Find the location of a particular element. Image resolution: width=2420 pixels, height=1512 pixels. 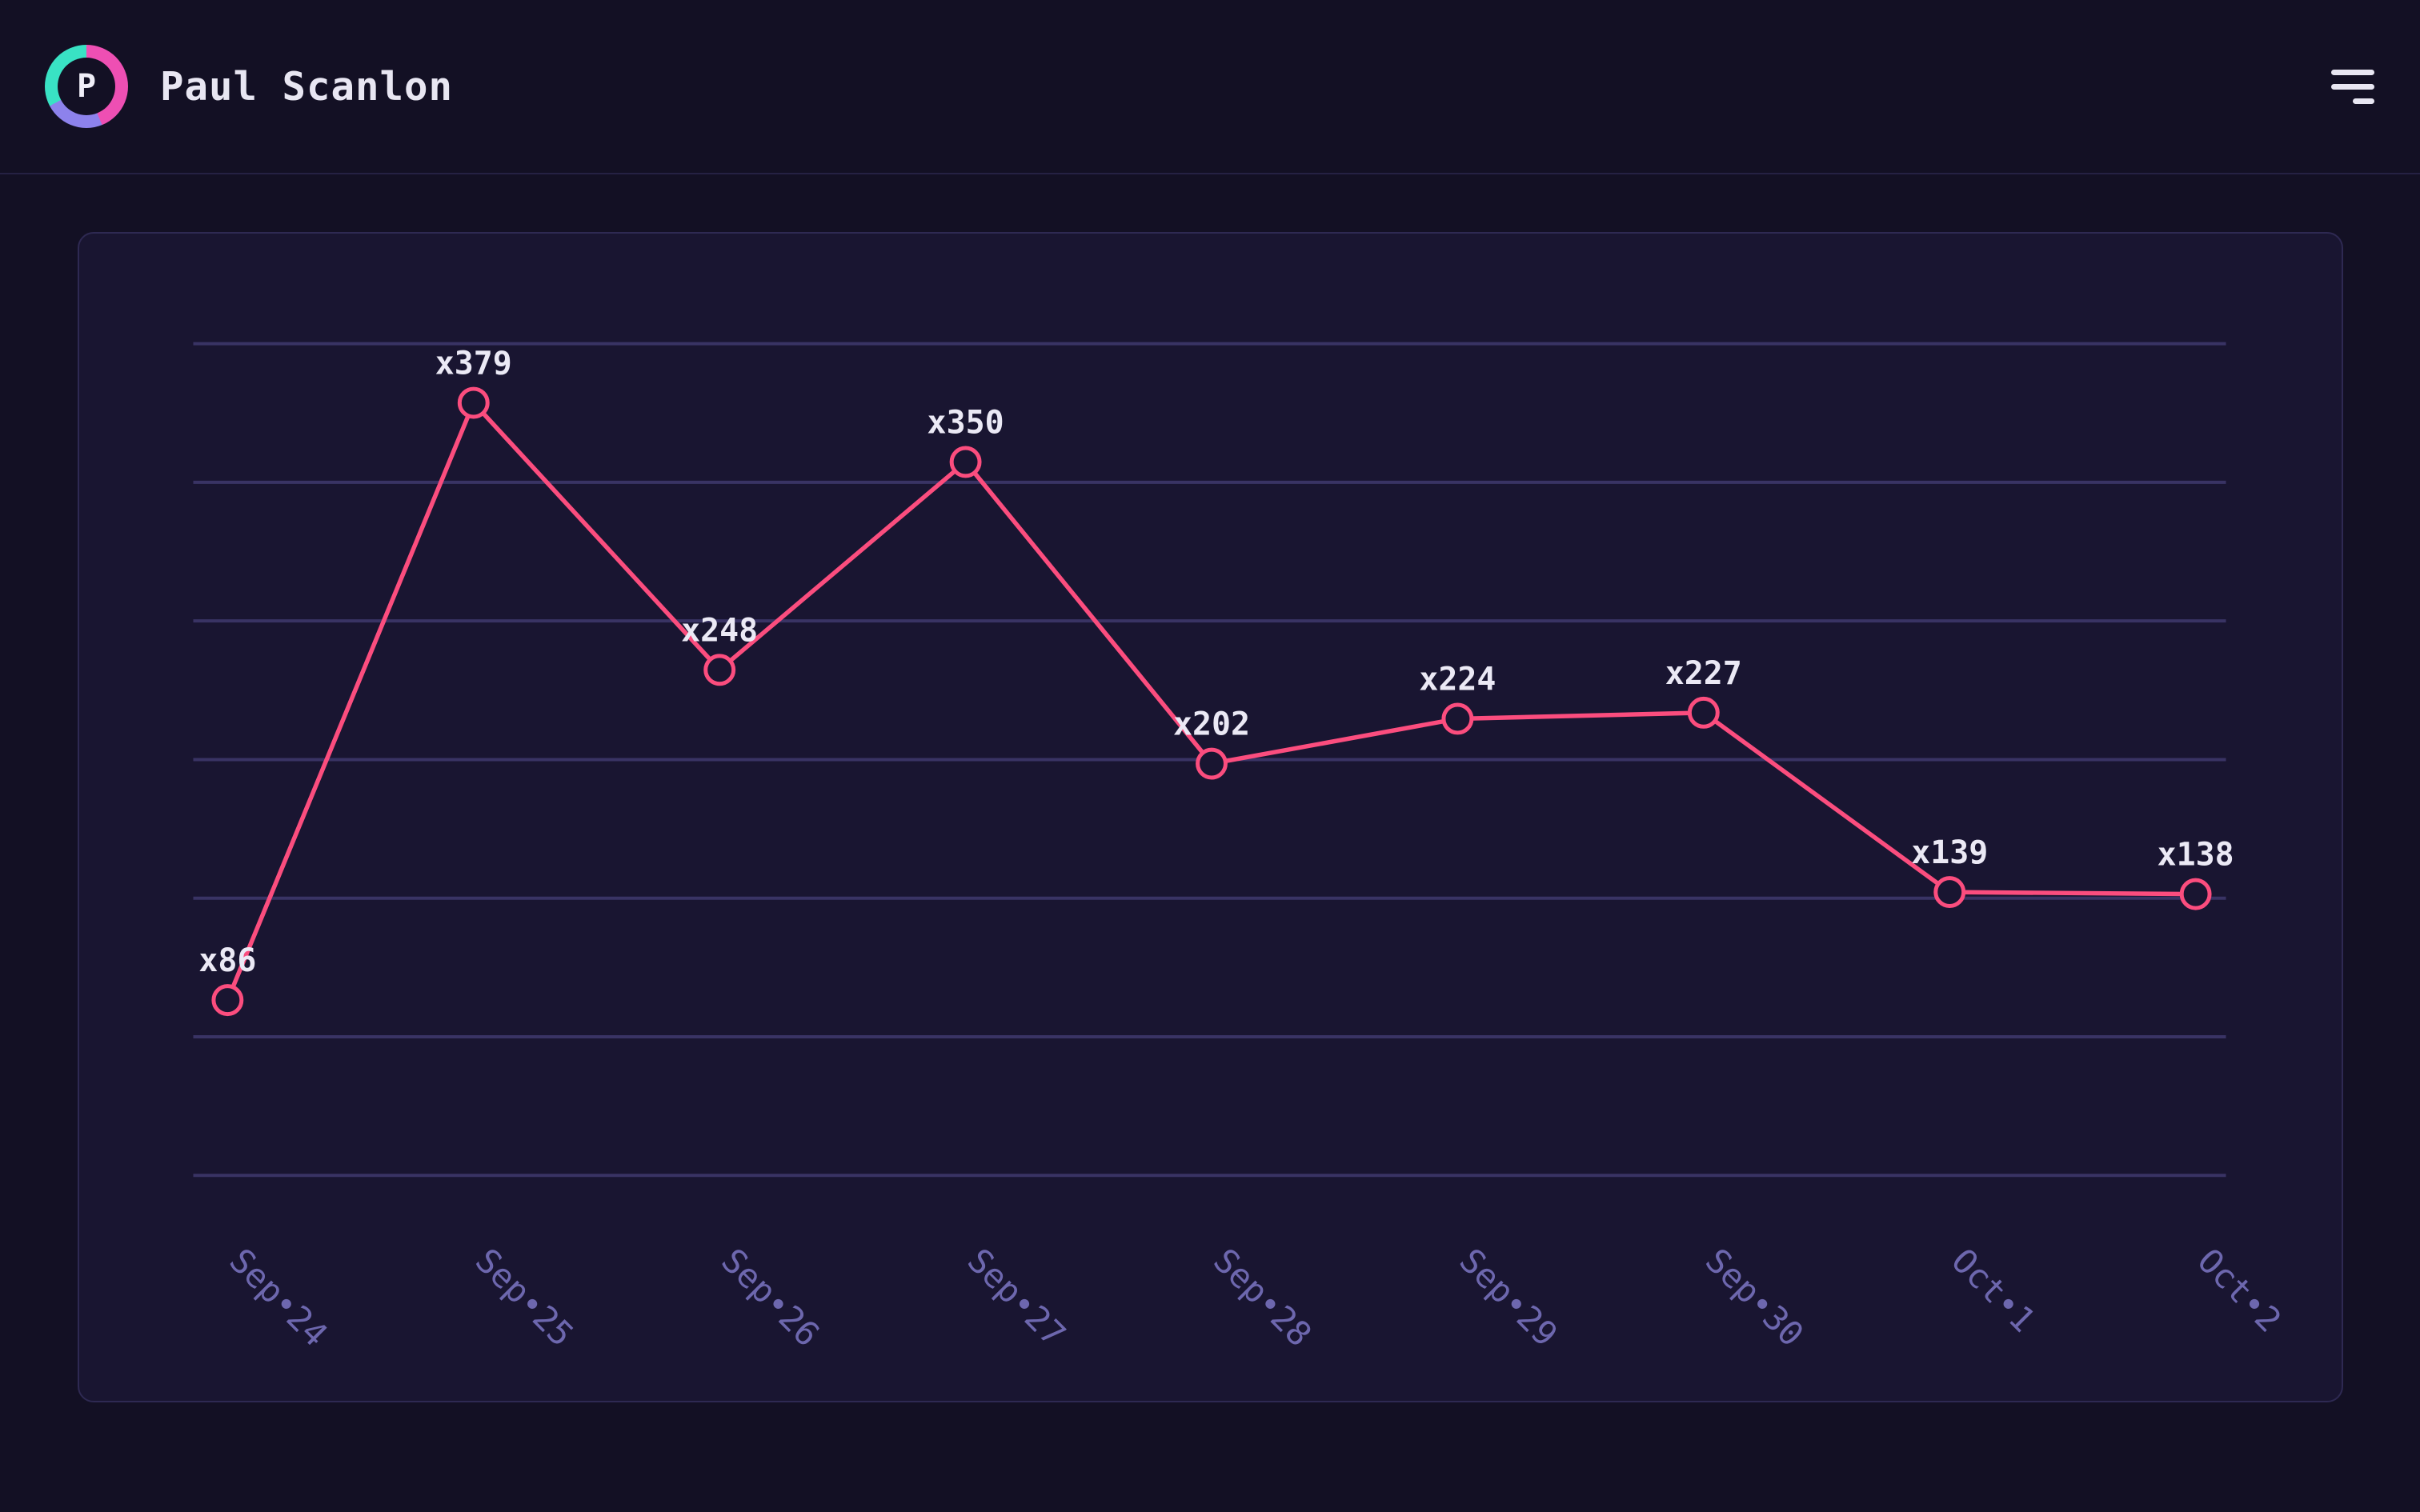

avatar-inner-circle: P is located at coordinates (86, 86).